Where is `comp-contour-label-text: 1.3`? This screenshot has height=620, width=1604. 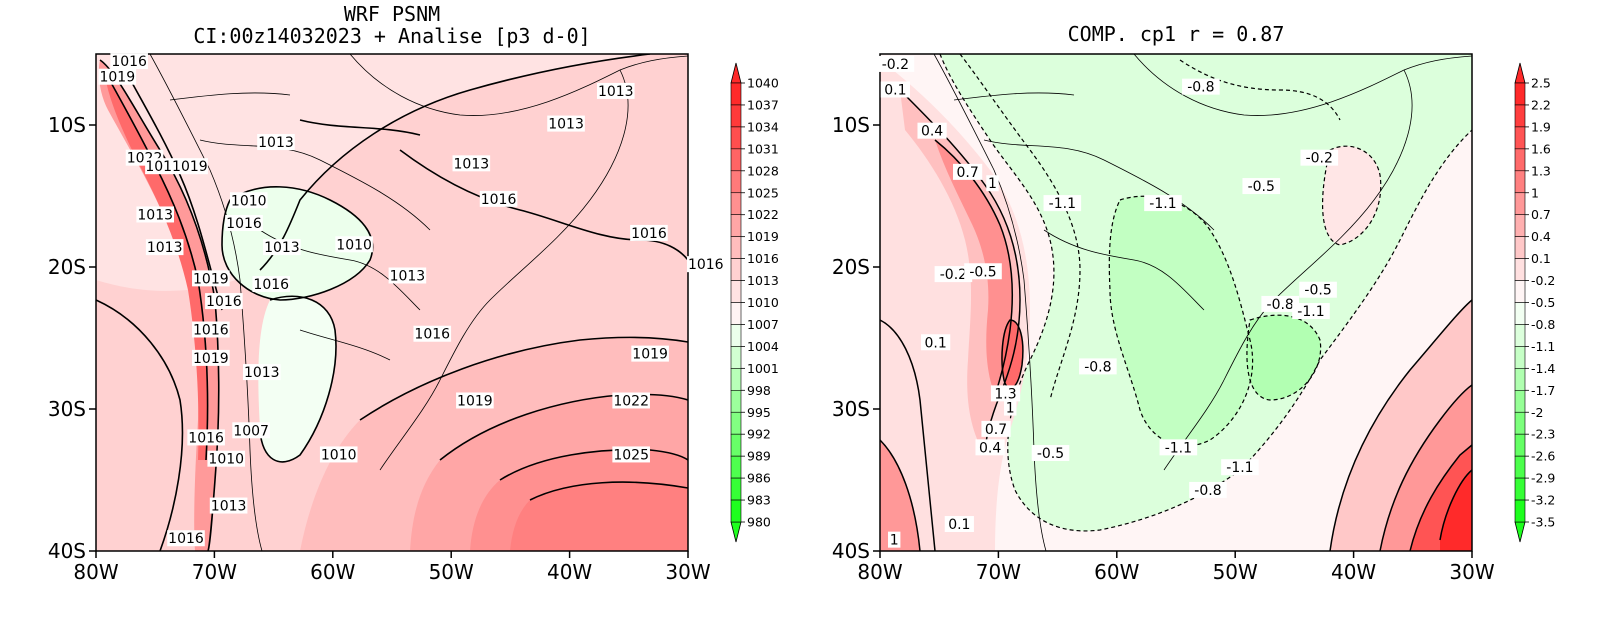
comp-contour-label-text: 1.3 is located at coordinates (1005, 394).